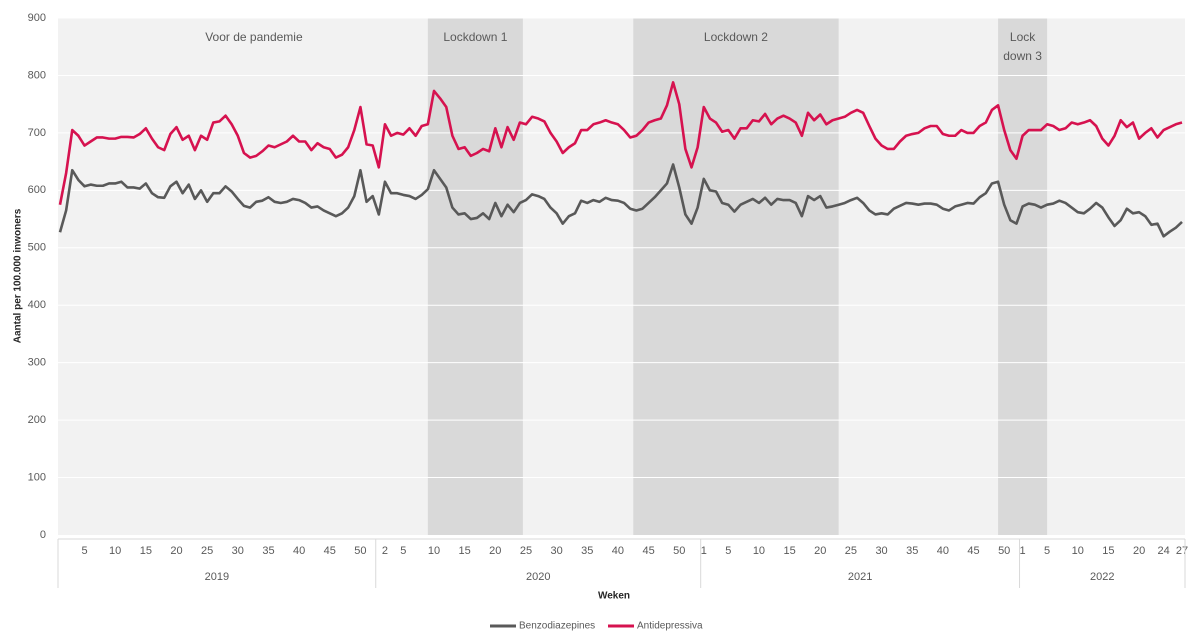  What do you see at coordinates (614, 596) in the screenshot?
I see `x-axis-title: Weken` at bounding box center [614, 596].